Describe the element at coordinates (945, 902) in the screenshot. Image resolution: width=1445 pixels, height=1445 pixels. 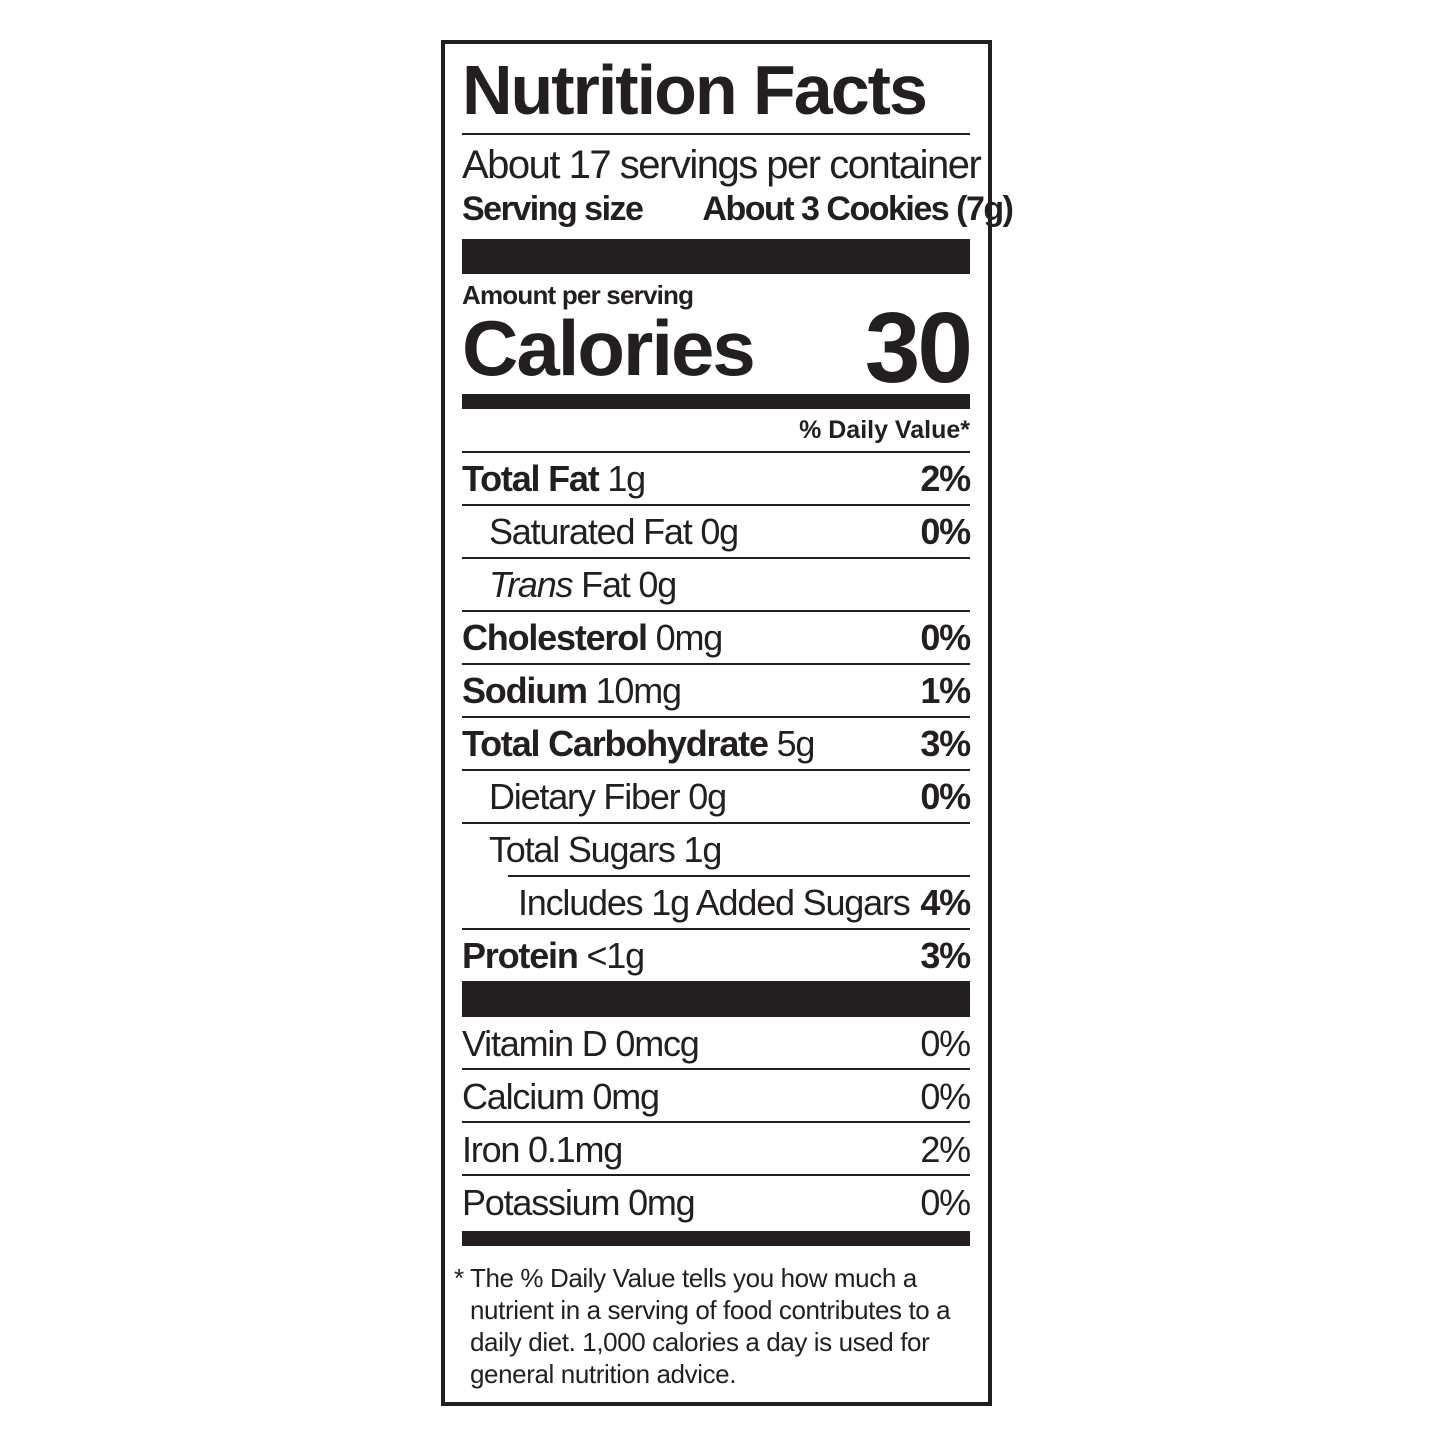
I see `nutrient-dv: 4%` at that location.